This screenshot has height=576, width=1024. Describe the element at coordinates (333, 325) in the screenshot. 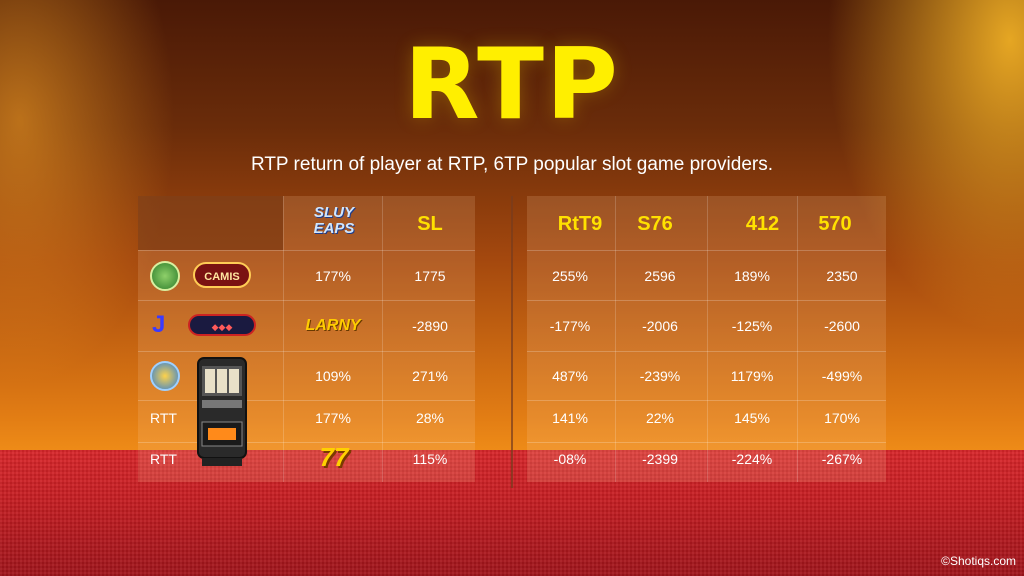

I see `provider-logo-larny: LARNY` at that location.